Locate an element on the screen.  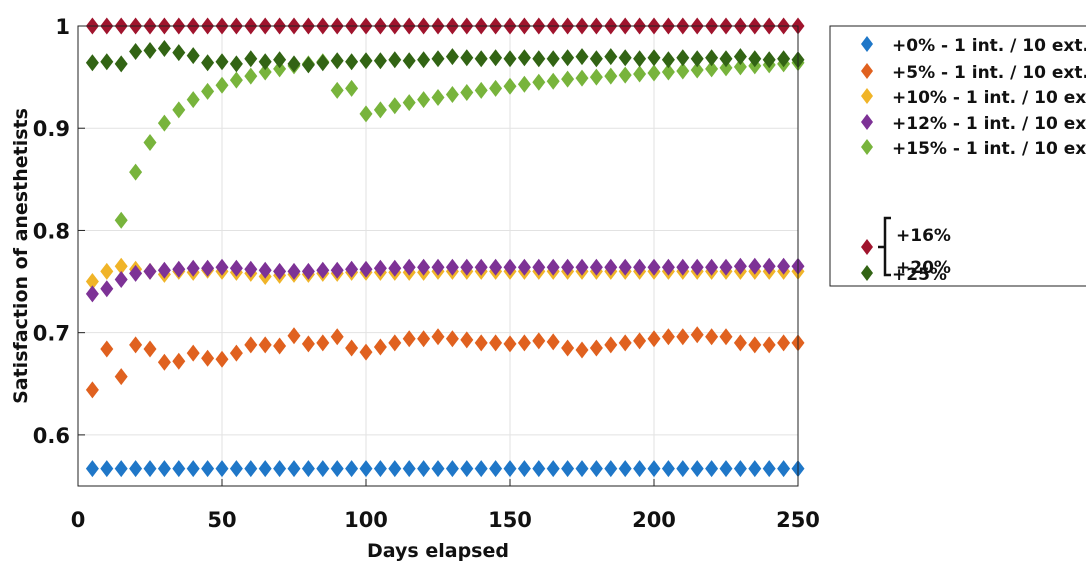
y-tick-label: 0.8 is located at coordinates (51, 231).